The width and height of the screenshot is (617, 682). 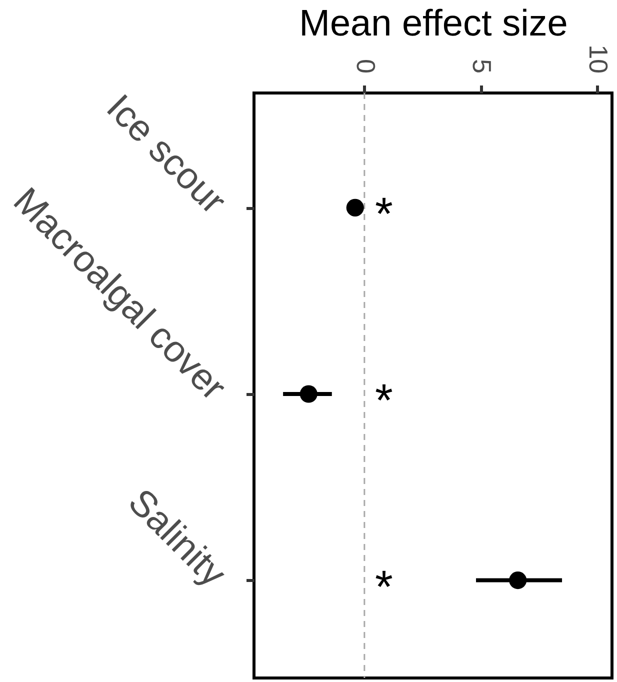 What do you see at coordinates (598, 59) in the screenshot?
I see `x-tick-label: 10` at bounding box center [598, 59].